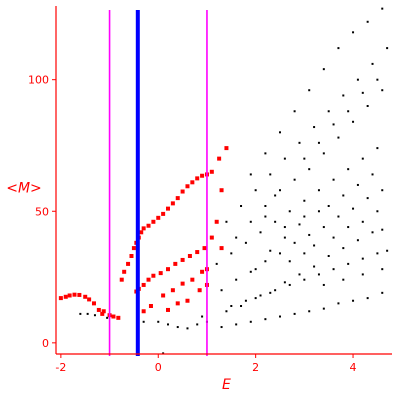 This screenshot has height=400, width=400. I want to click on x-tick-label: 2, so click(255, 367).